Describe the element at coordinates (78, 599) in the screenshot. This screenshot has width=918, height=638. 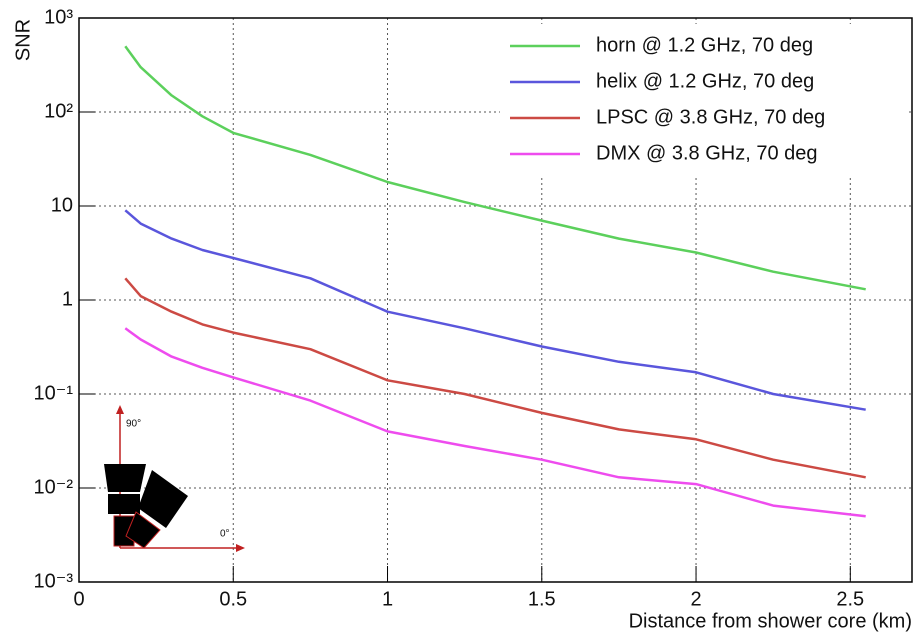
I see `x-tick-label: 0` at that location.